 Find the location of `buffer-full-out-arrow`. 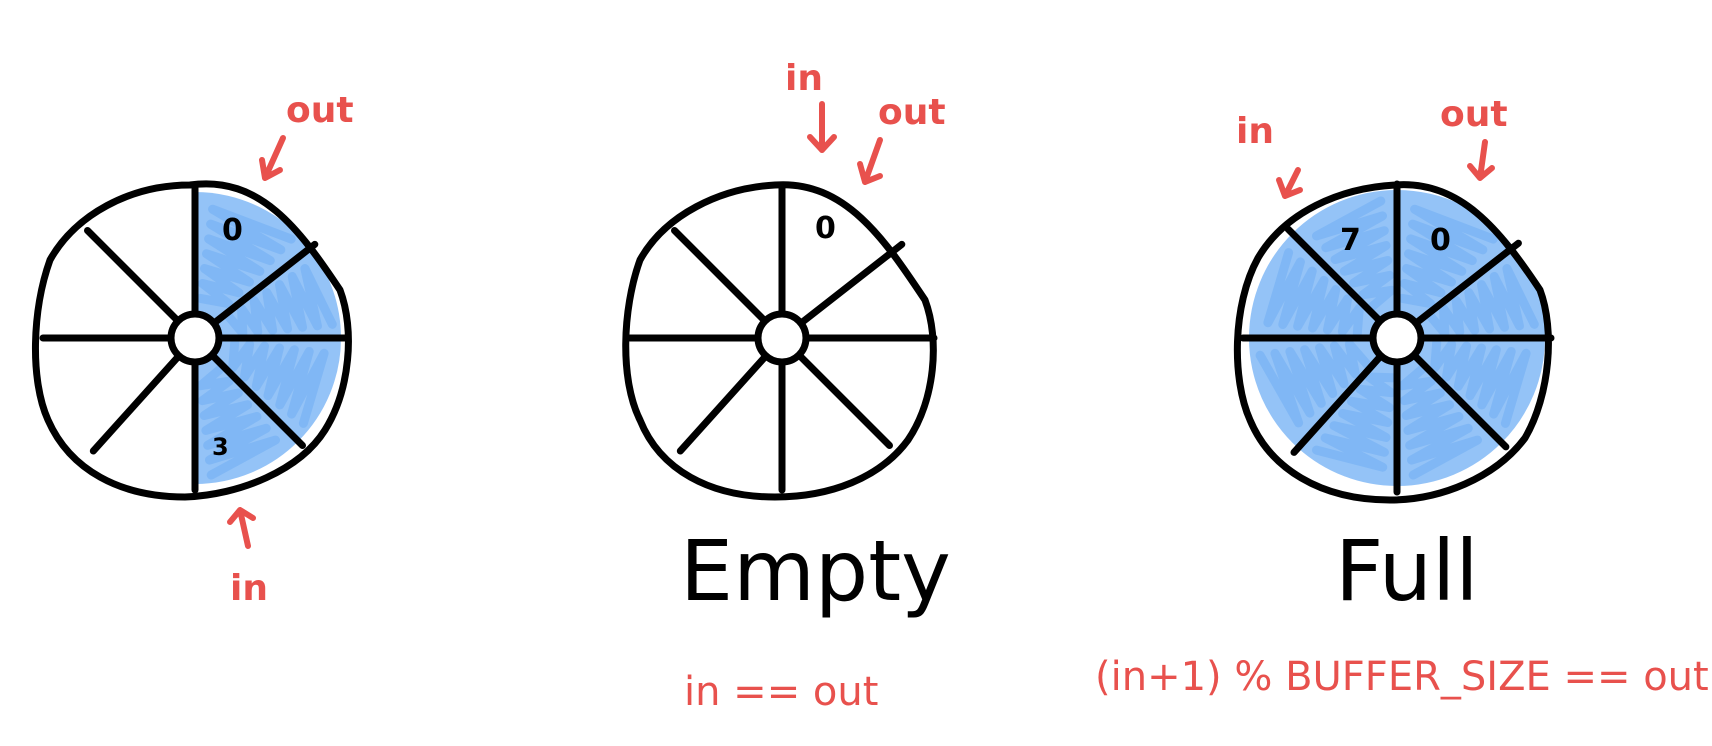

buffer-full-out-arrow is located at coordinates (1481, 160).